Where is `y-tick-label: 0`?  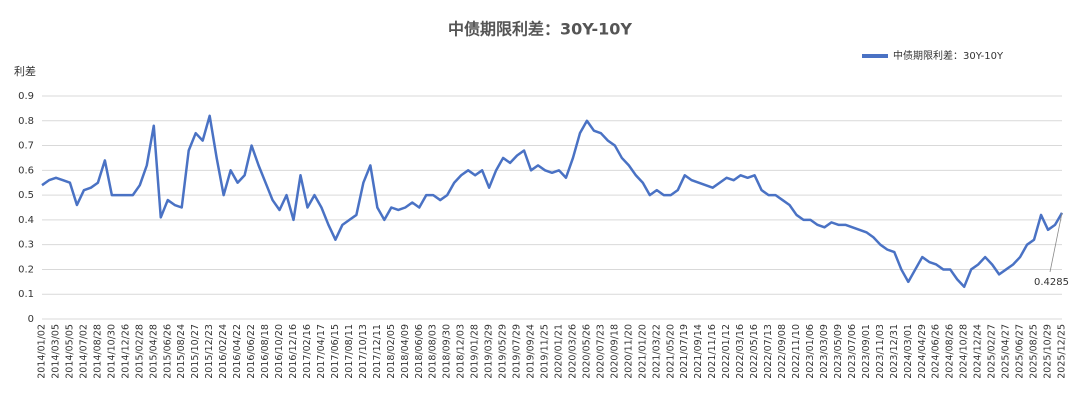
y-tick-label: 0 is located at coordinates (31, 319).